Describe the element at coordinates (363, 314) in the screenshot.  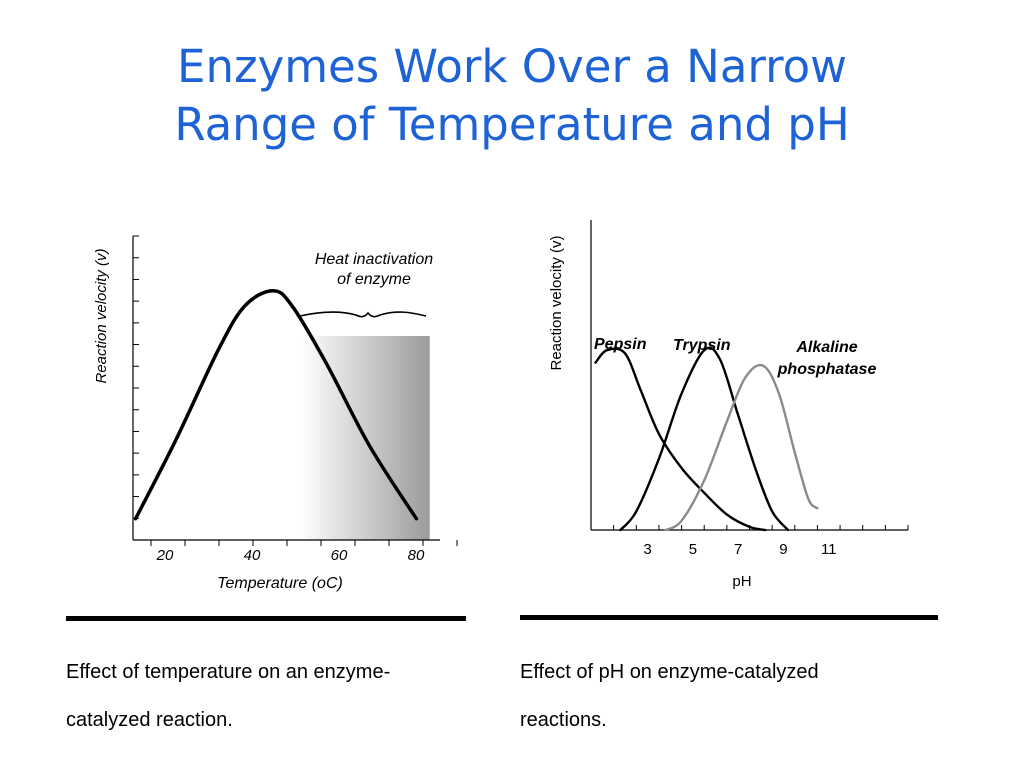
I see `heat-inactivation-brace` at that location.